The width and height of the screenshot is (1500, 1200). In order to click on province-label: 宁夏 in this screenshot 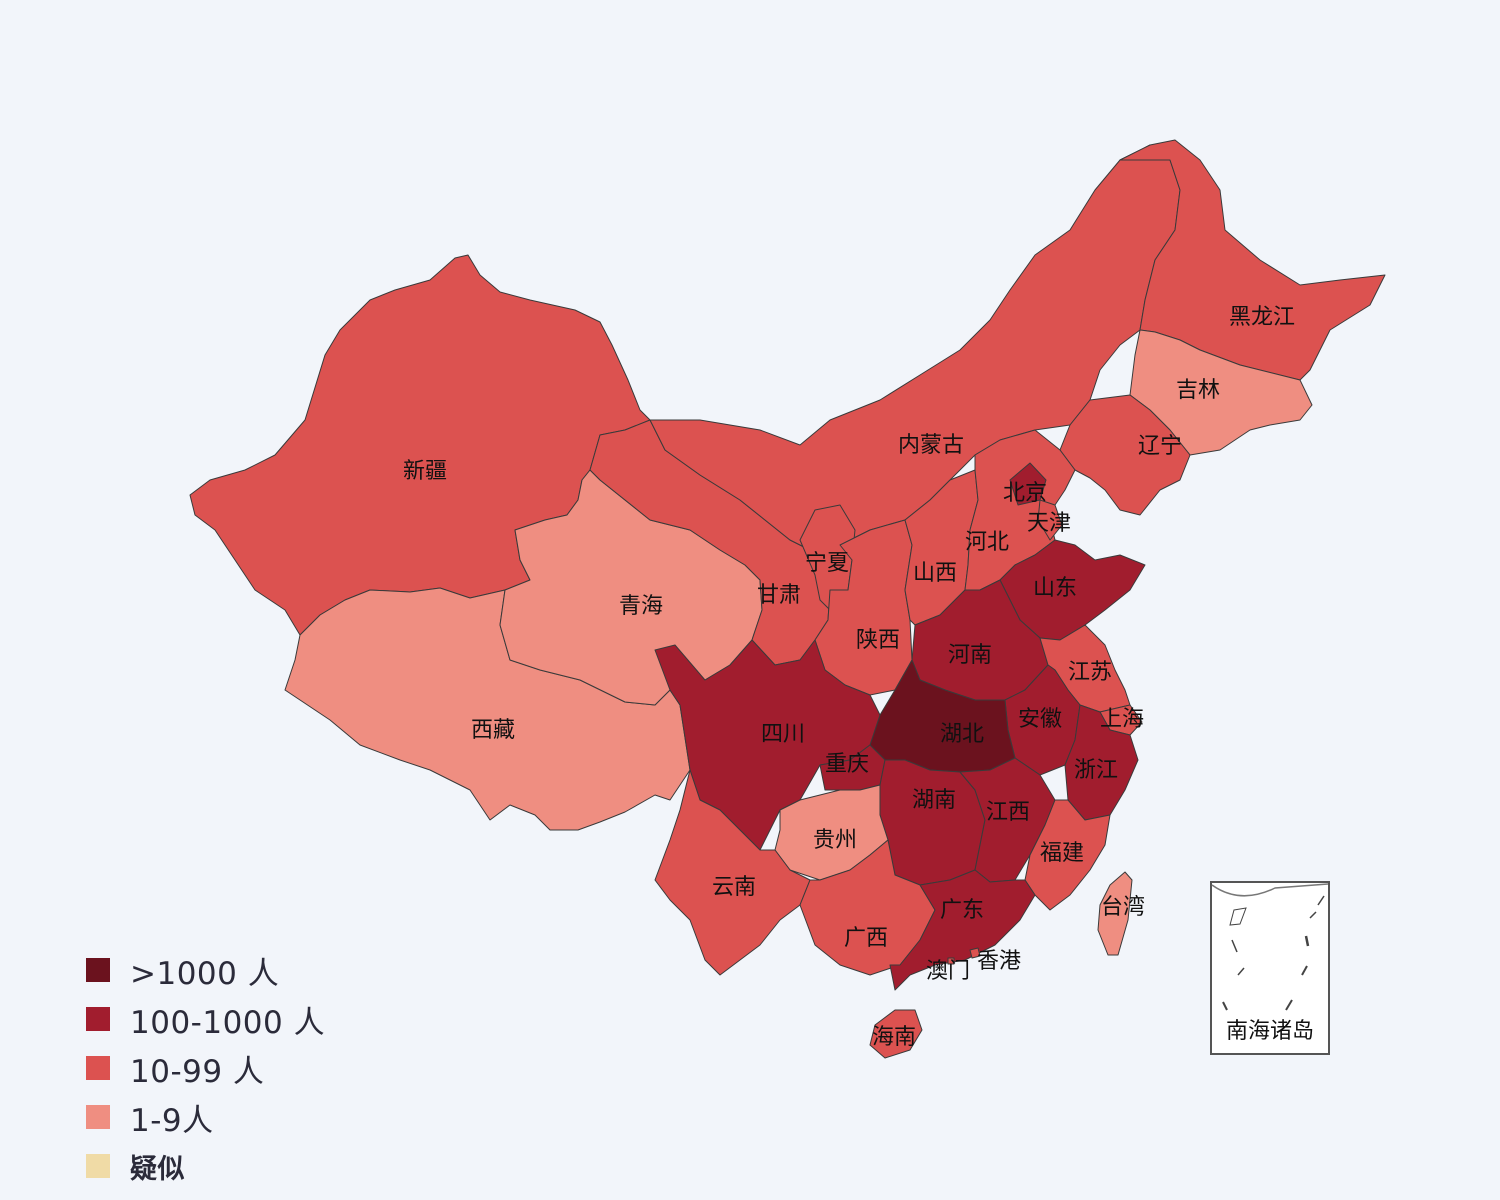, I will do `click(827, 563)`.